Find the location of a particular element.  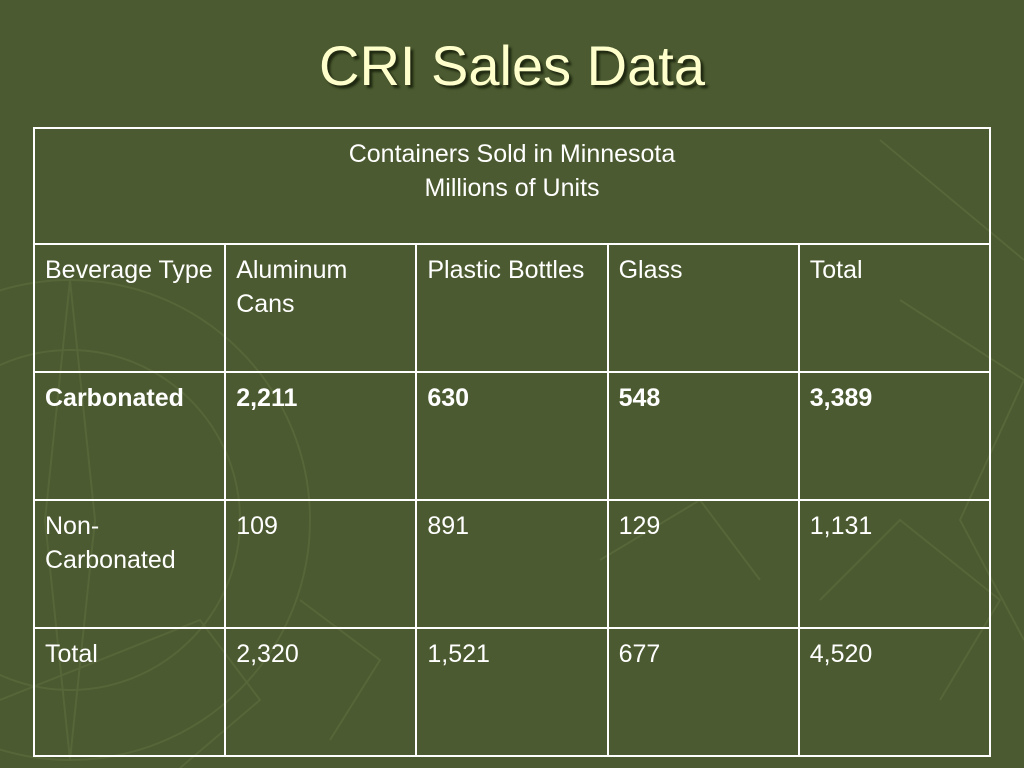

caption-line-1: Containers Sold in Minnesota is located at coordinates (512, 154).